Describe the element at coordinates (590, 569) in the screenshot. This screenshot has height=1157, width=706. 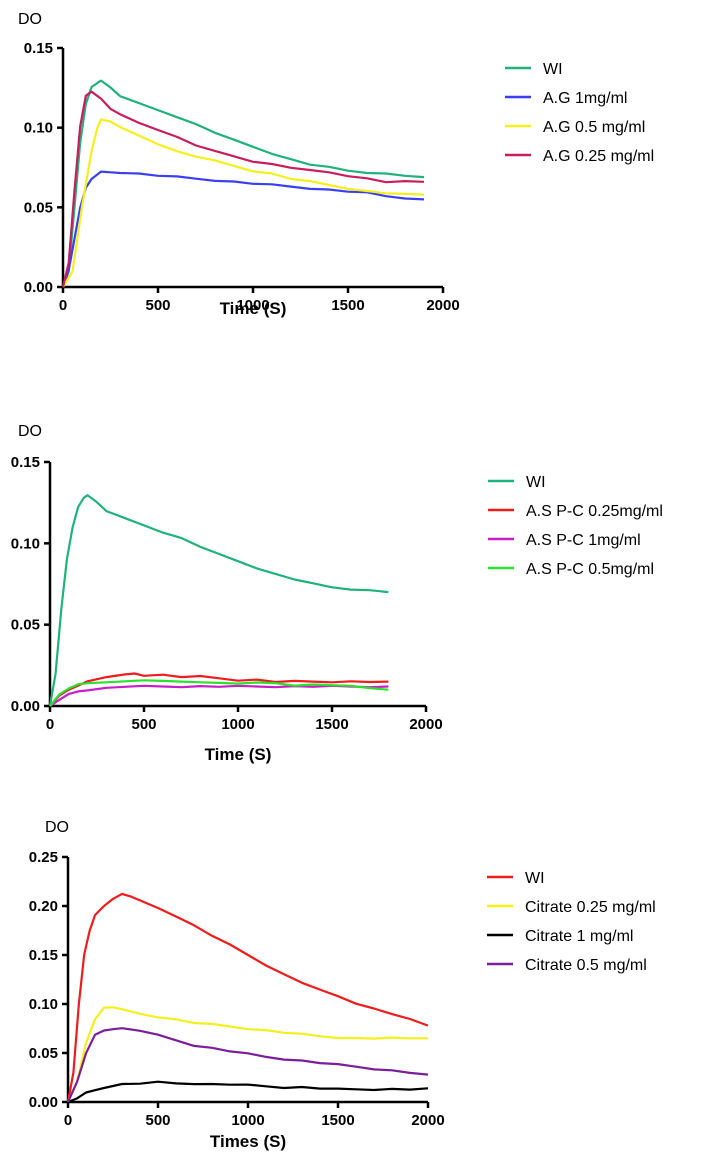
I see `legend-label: A.S P-C 0.5mg/ml` at that location.